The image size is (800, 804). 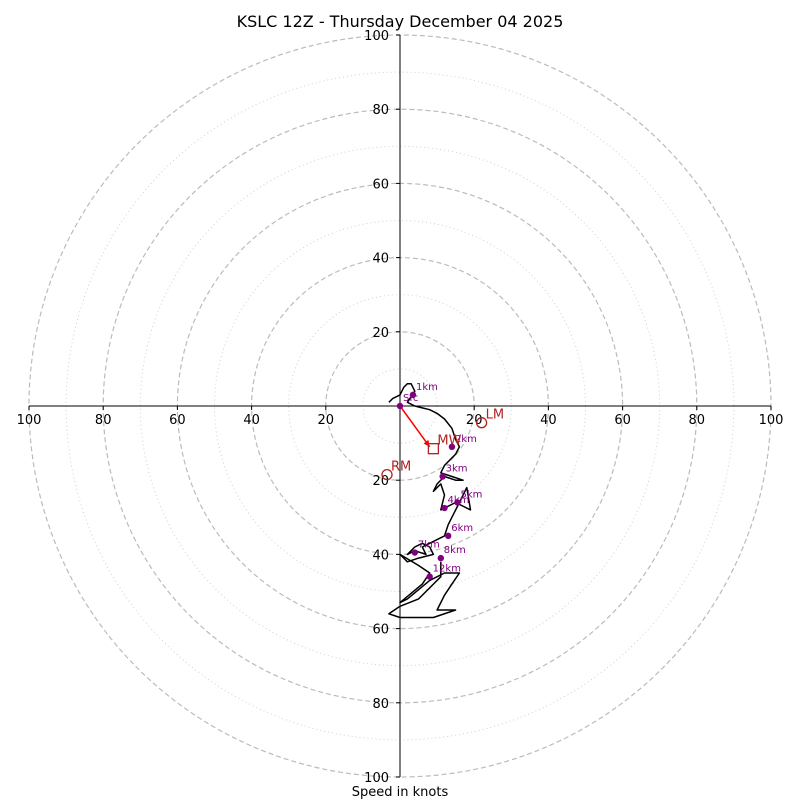 What do you see at coordinates (433, 449) in the screenshot?
I see `storm-motion-mw-marker` at bounding box center [433, 449].